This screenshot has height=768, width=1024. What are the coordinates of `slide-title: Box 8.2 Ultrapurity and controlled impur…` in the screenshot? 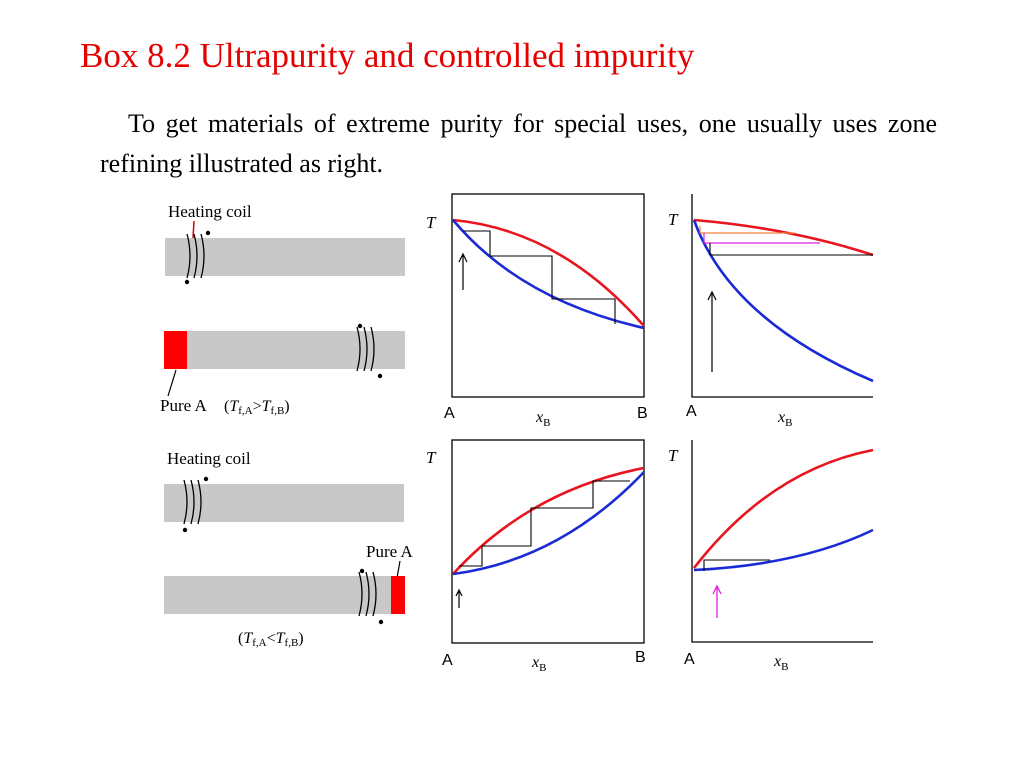 It's located at (387, 55).